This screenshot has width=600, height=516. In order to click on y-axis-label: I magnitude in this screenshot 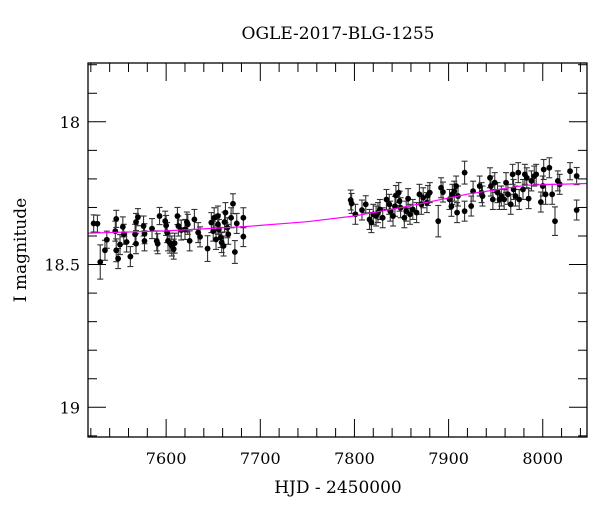, I will do `click(21, 250)`.